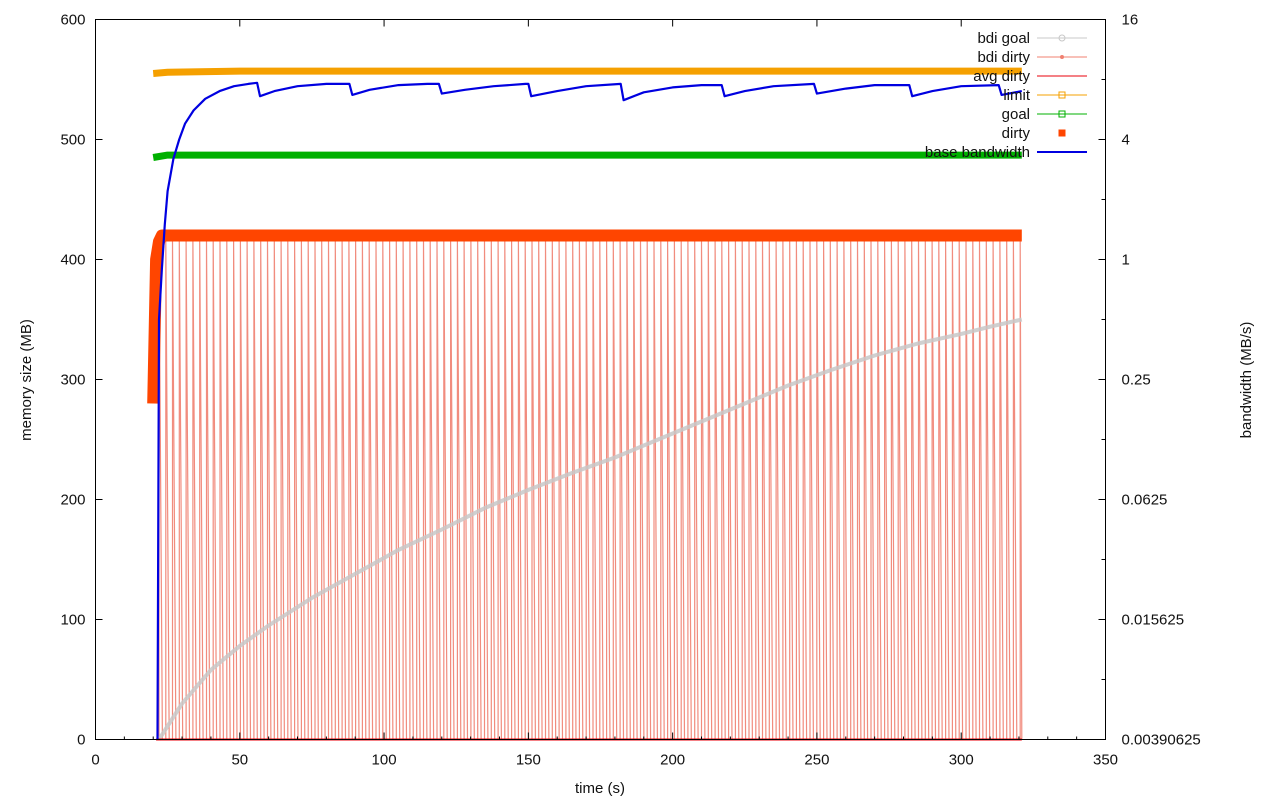  I want to click on y2-tick-label: 16, so click(1130, 20).